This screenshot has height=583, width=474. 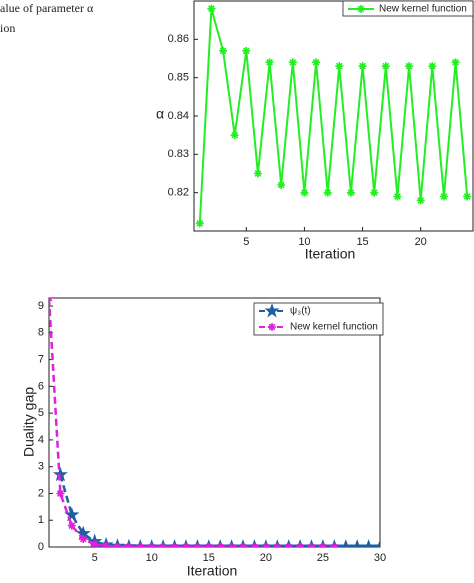 What do you see at coordinates (300, 311) in the screenshot?
I see `legend-label: ψ₃(t)` at bounding box center [300, 311].